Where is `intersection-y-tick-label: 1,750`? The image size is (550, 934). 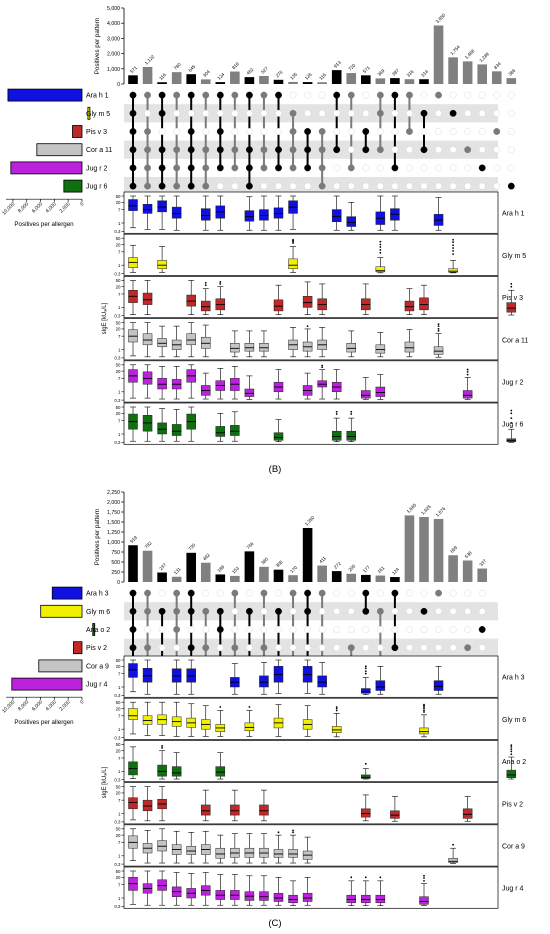
intersection-y-tick-label: 1,750 is located at coordinates (113, 513).